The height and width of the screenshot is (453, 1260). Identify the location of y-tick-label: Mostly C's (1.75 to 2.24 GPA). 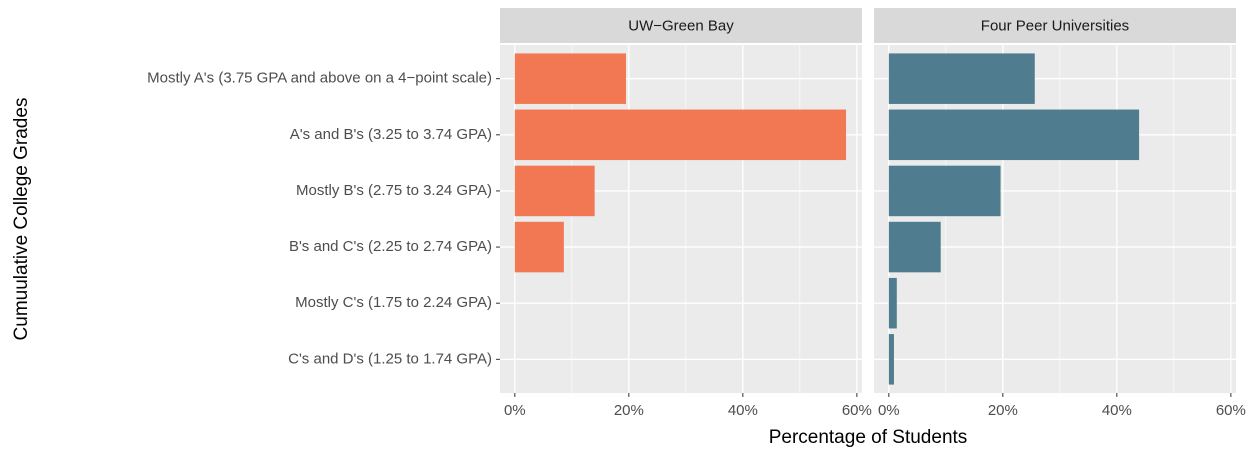
(393, 302).